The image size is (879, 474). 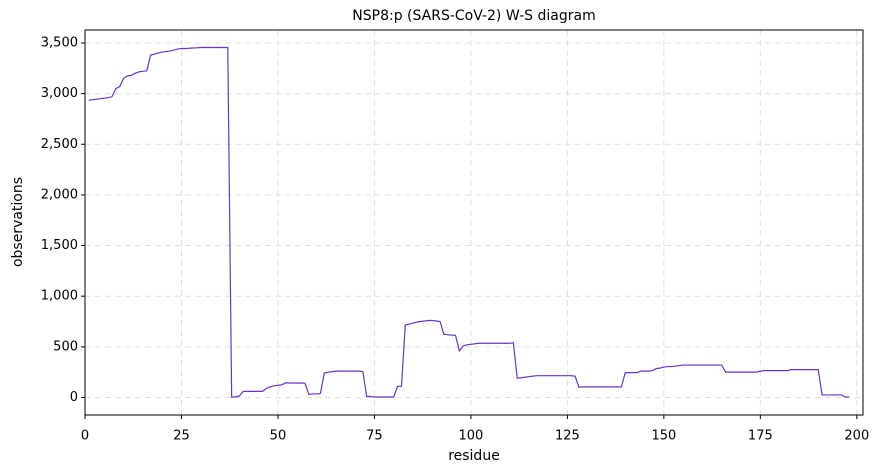 What do you see at coordinates (760, 436) in the screenshot?
I see `x-tick-label: 175` at bounding box center [760, 436].